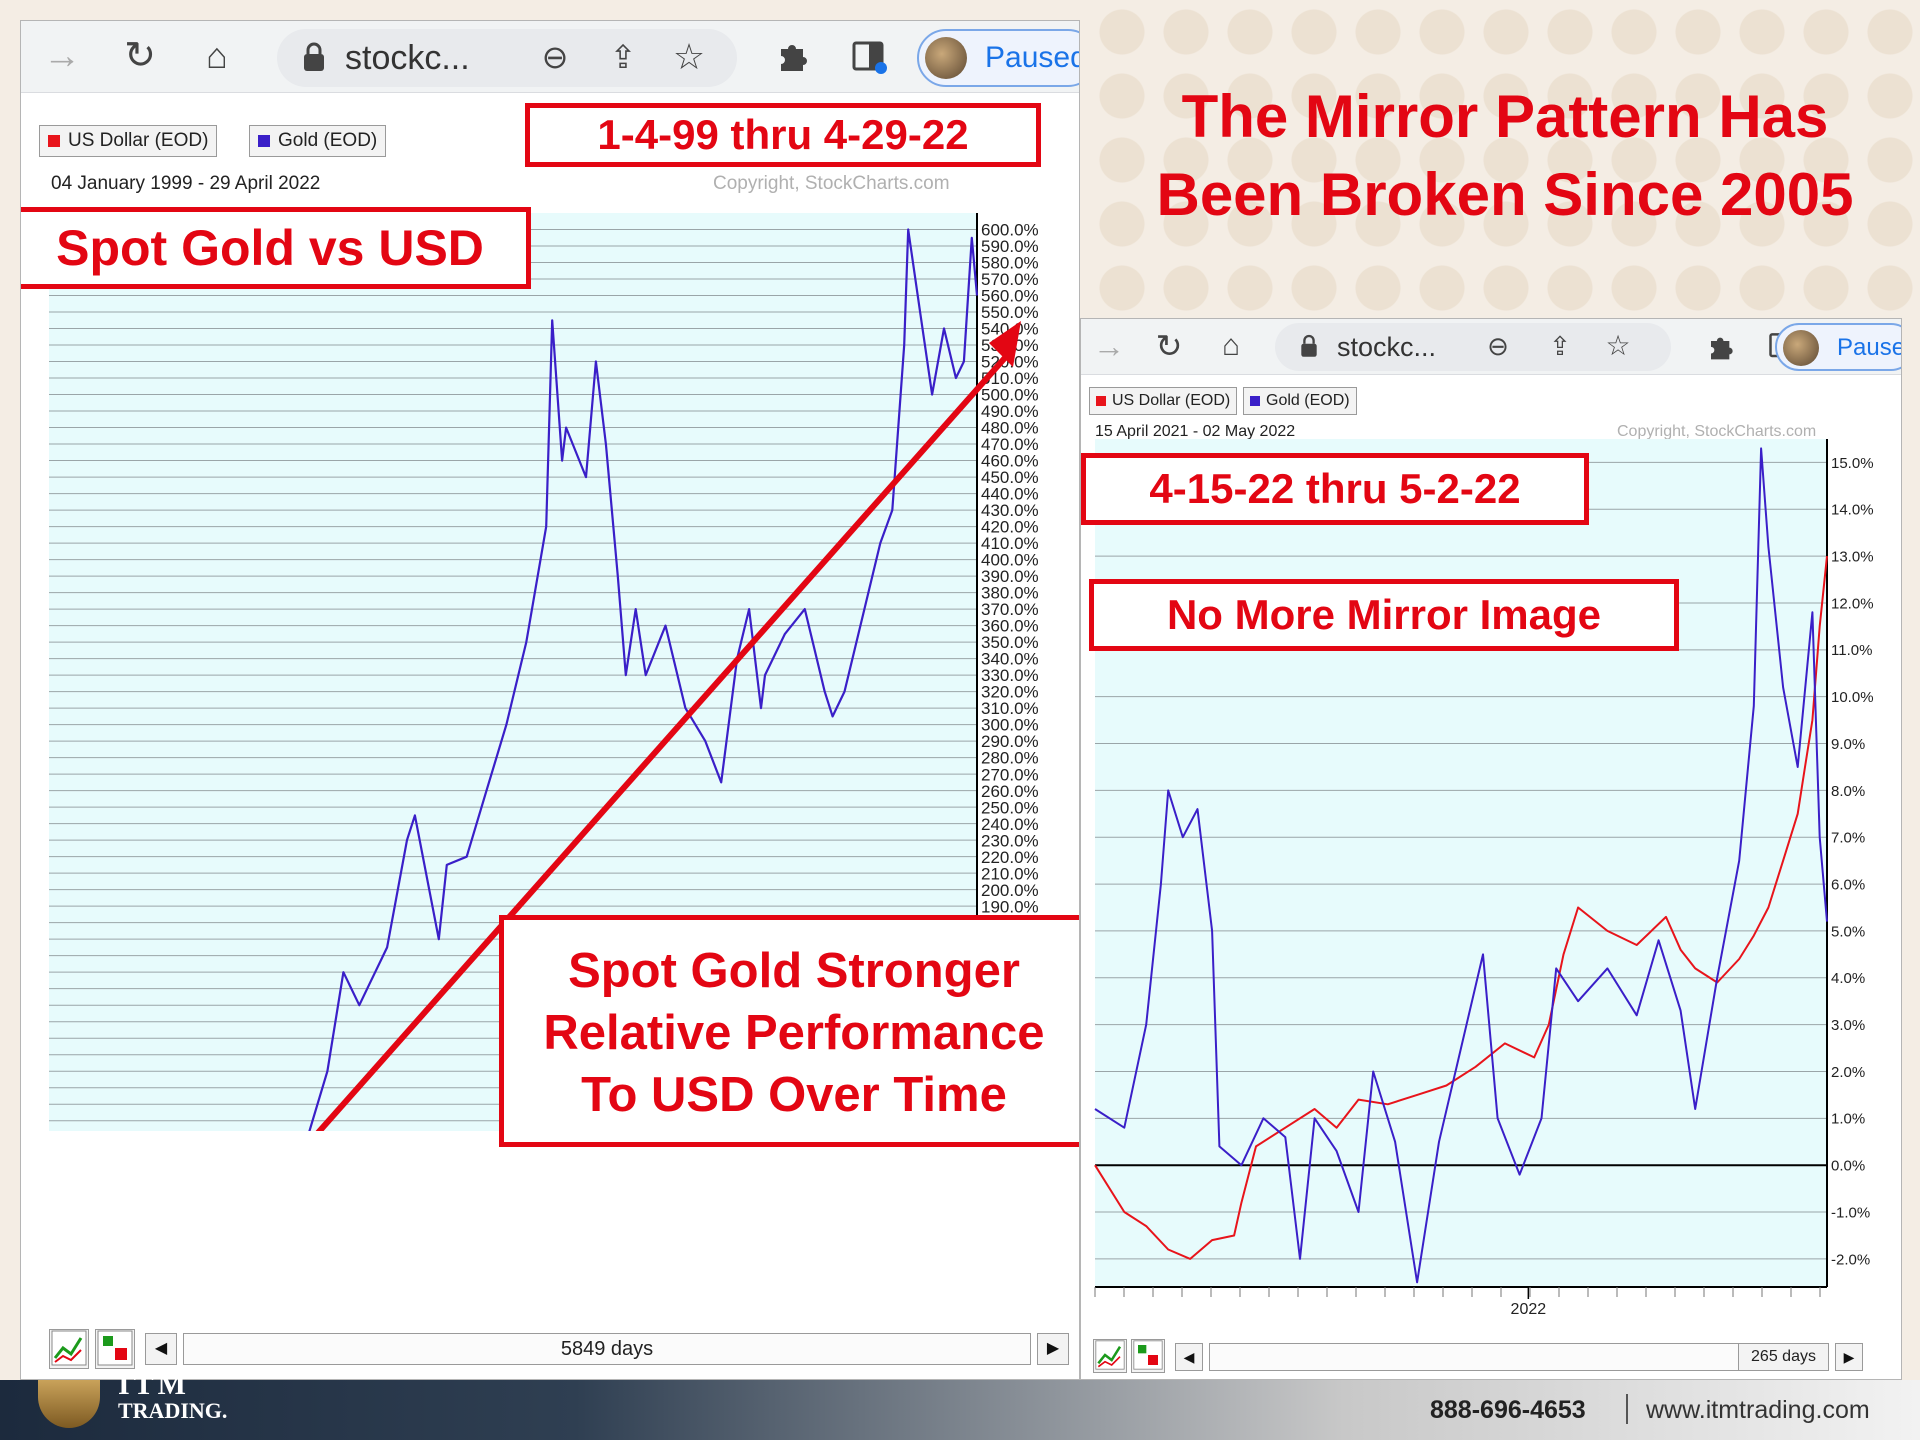 The width and height of the screenshot is (1920, 1440). What do you see at coordinates (1869, 347) in the screenshot?
I see `right-profile-label: Pause` at bounding box center [1869, 347].